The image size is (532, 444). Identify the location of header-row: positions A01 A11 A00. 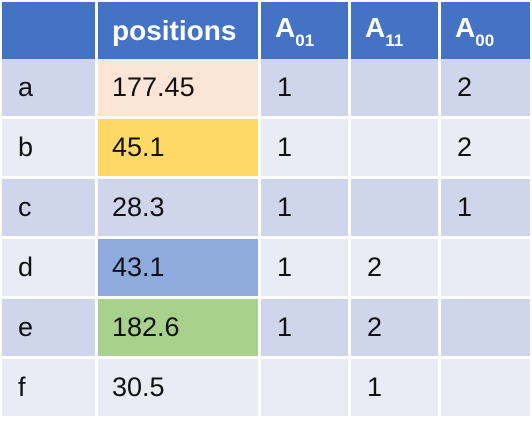
(266, 30).